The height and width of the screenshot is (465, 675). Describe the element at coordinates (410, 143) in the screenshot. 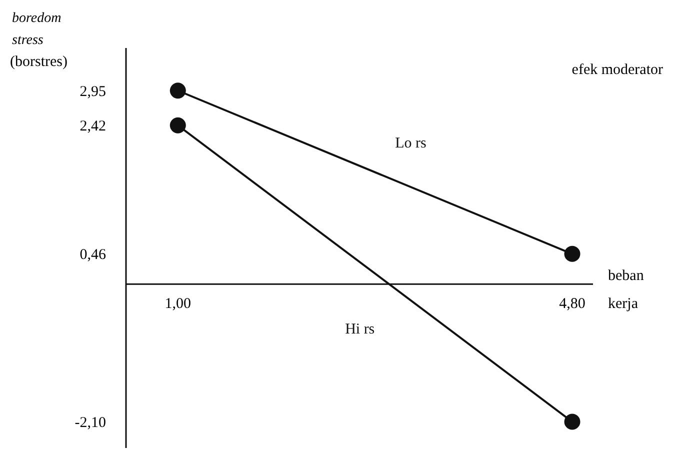

I see `series-label: Lo rs` at that location.